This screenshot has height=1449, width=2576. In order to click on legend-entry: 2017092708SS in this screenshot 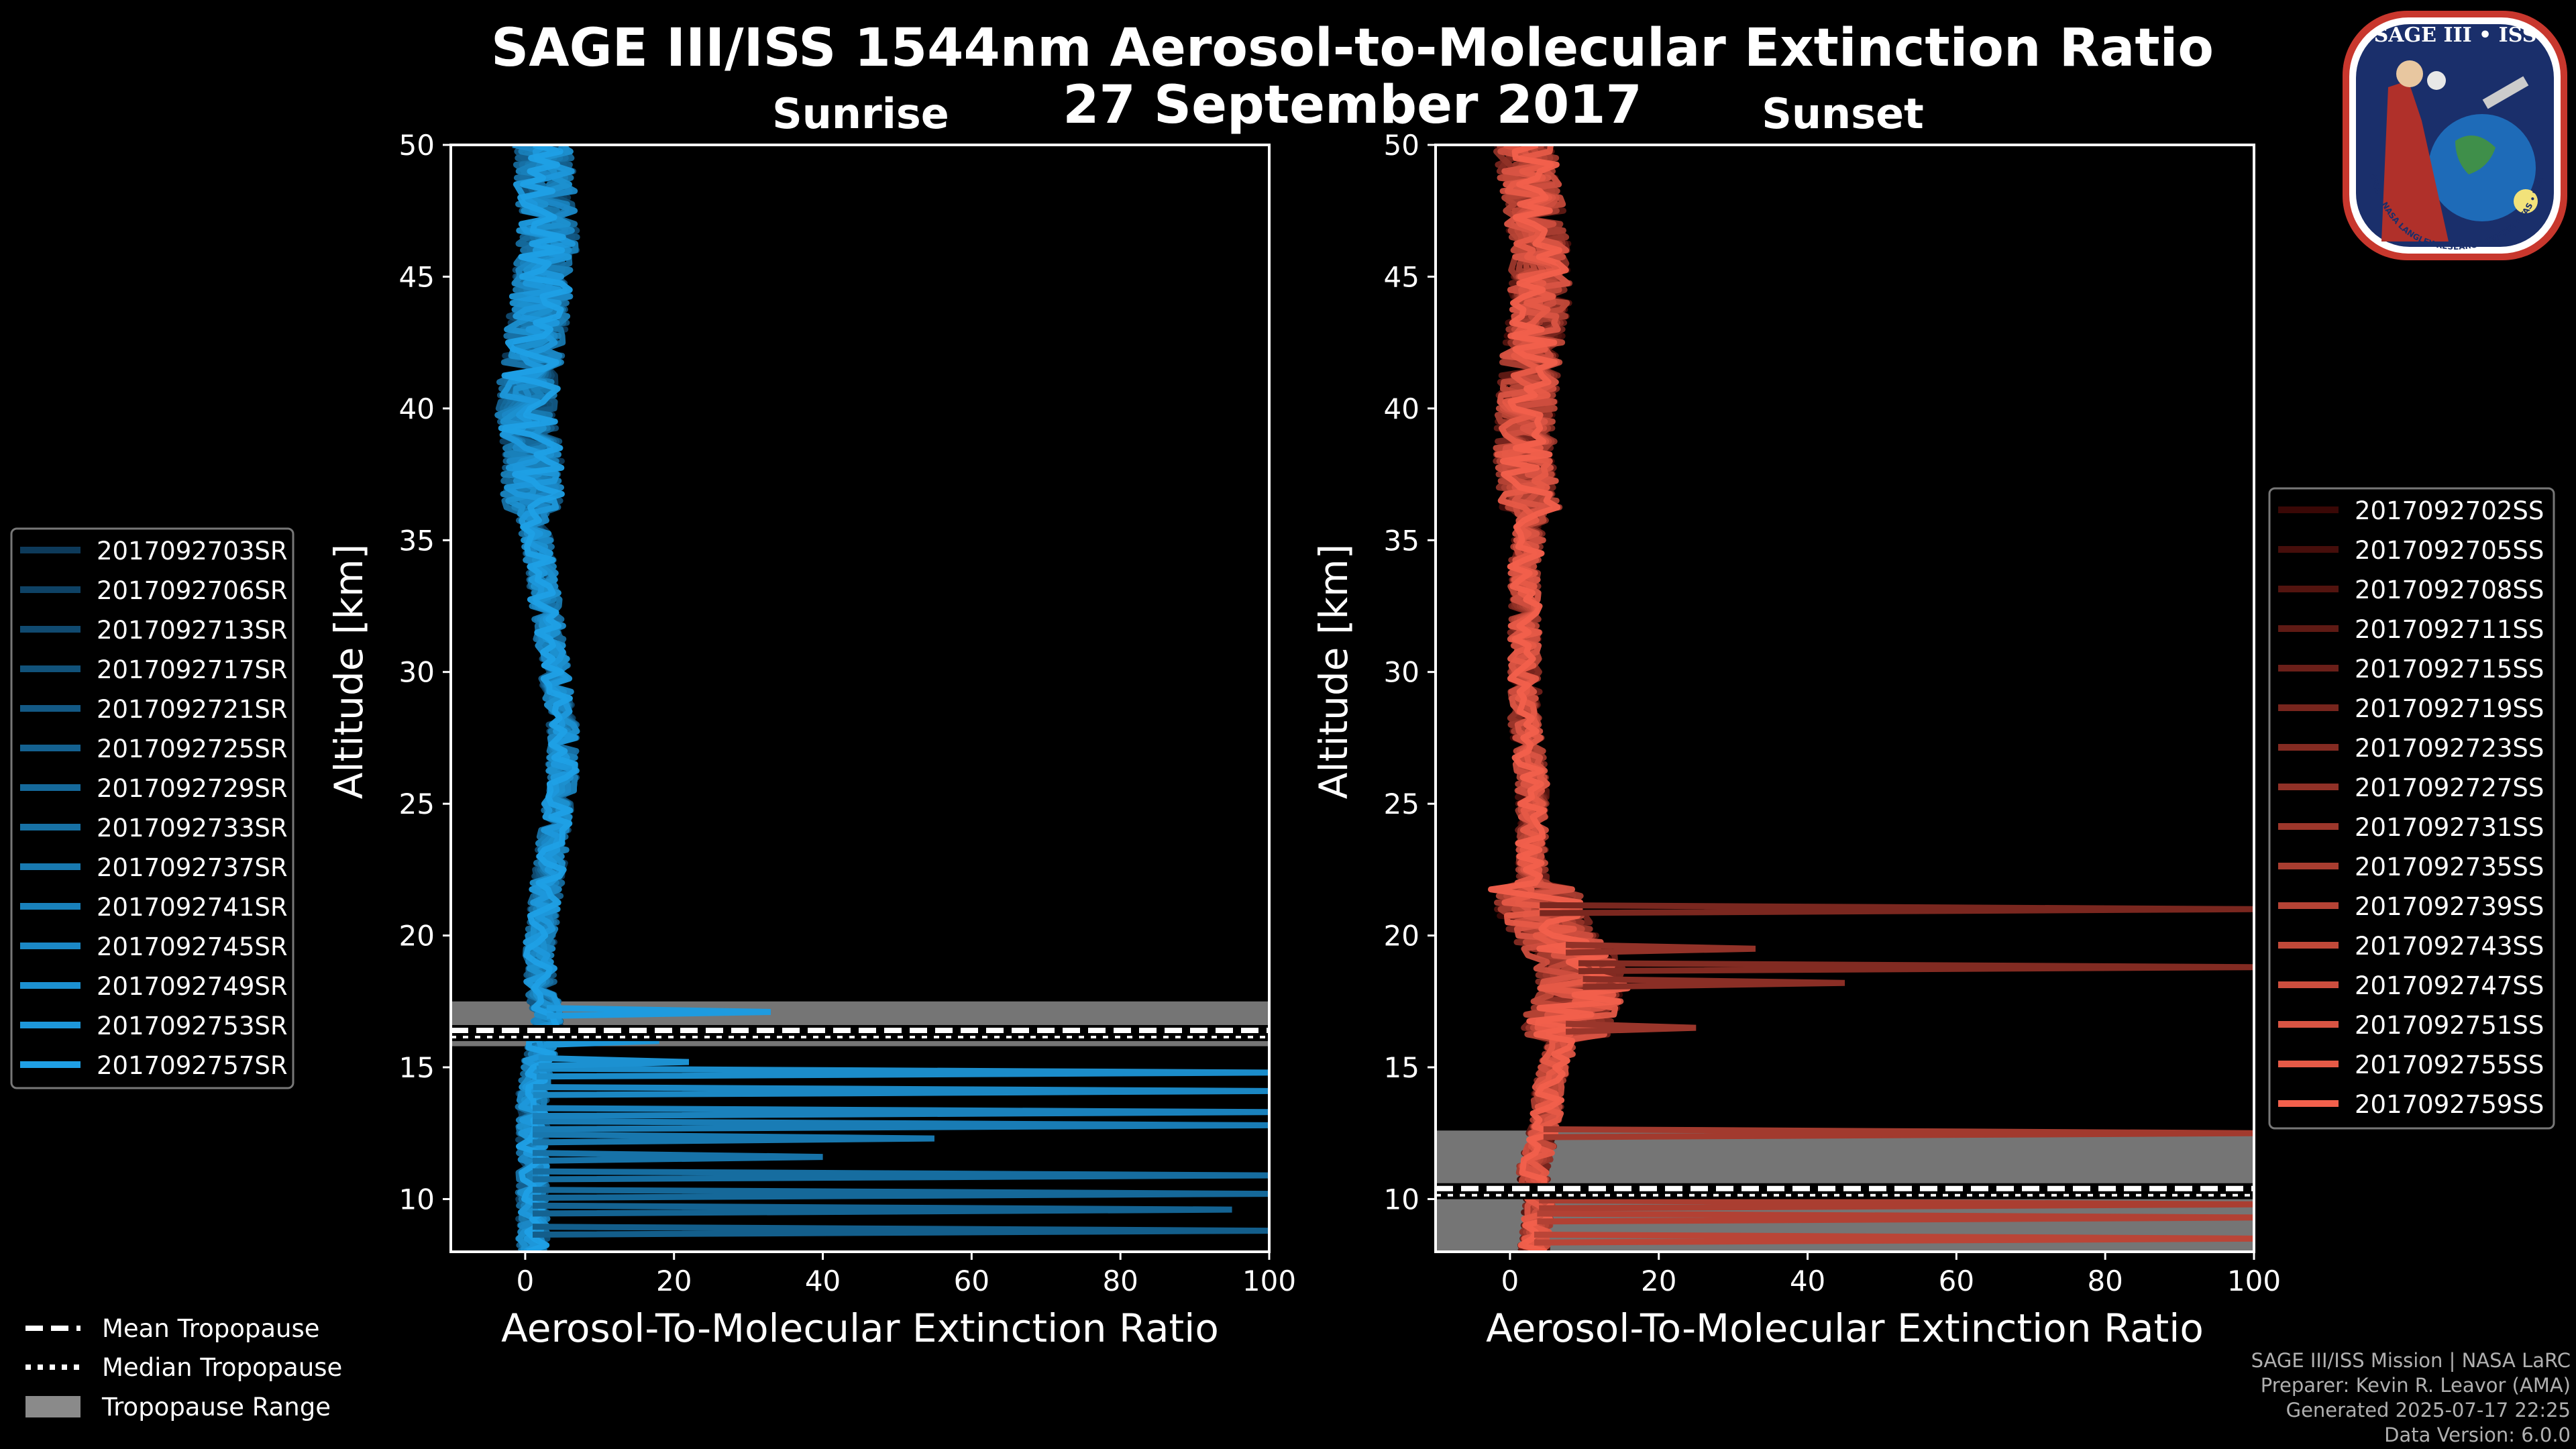, I will do `click(2449, 590)`.